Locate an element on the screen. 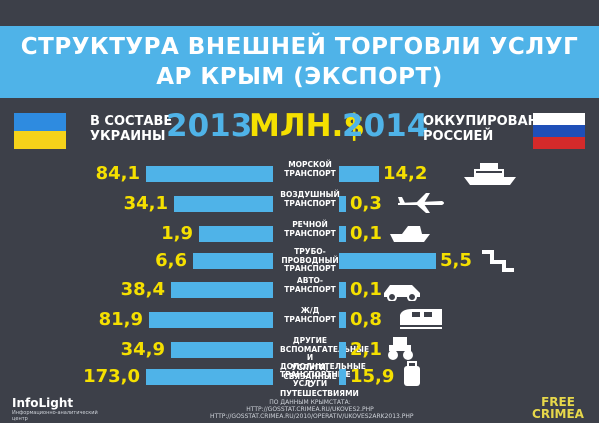 The width and height of the screenshot is (599, 423). chart-row: 38,4 АВТО- ТРАНСПОРТ 0,1 is located at coordinates (299, 289).